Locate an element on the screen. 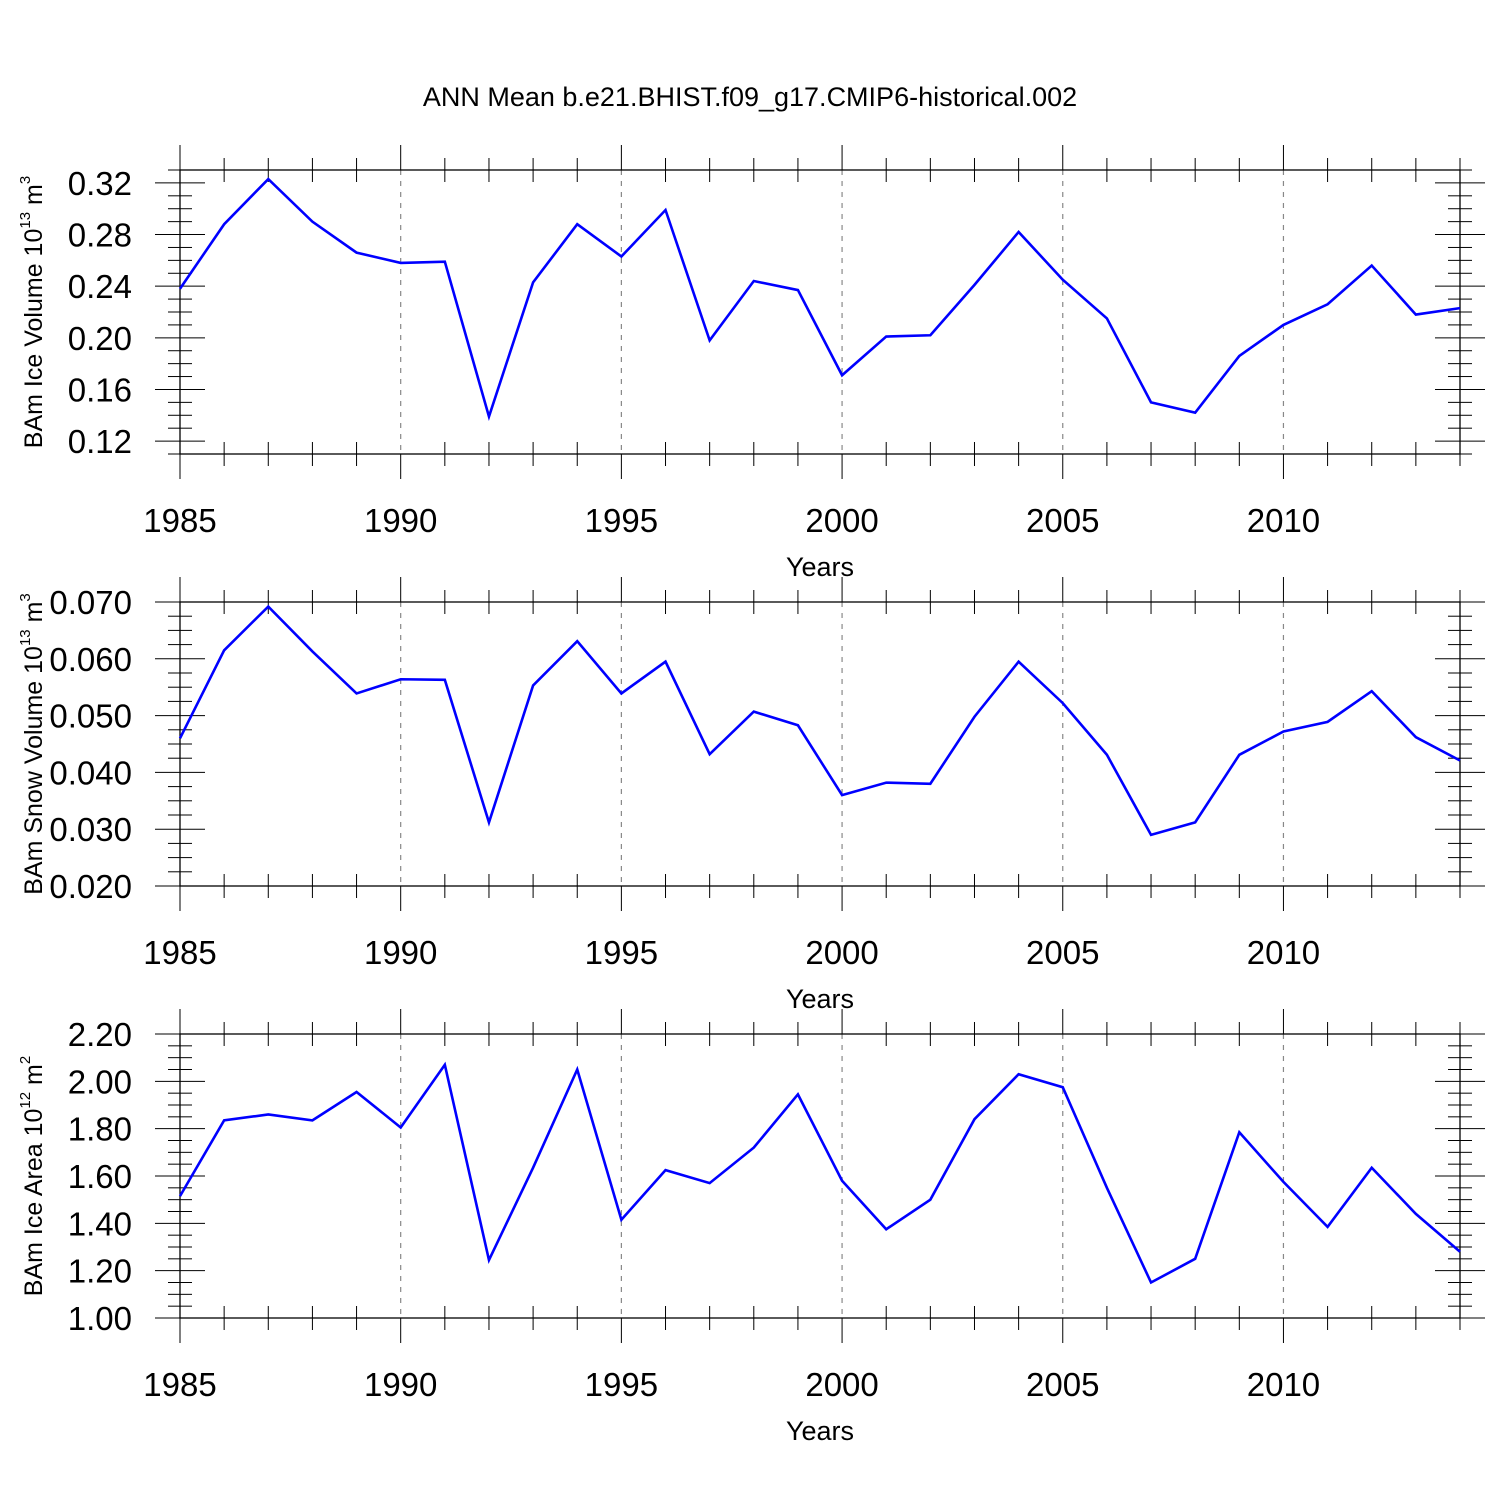 This screenshot has width=1500, height=1500. y-tick-label: 0.32 is located at coordinates (100, 183).